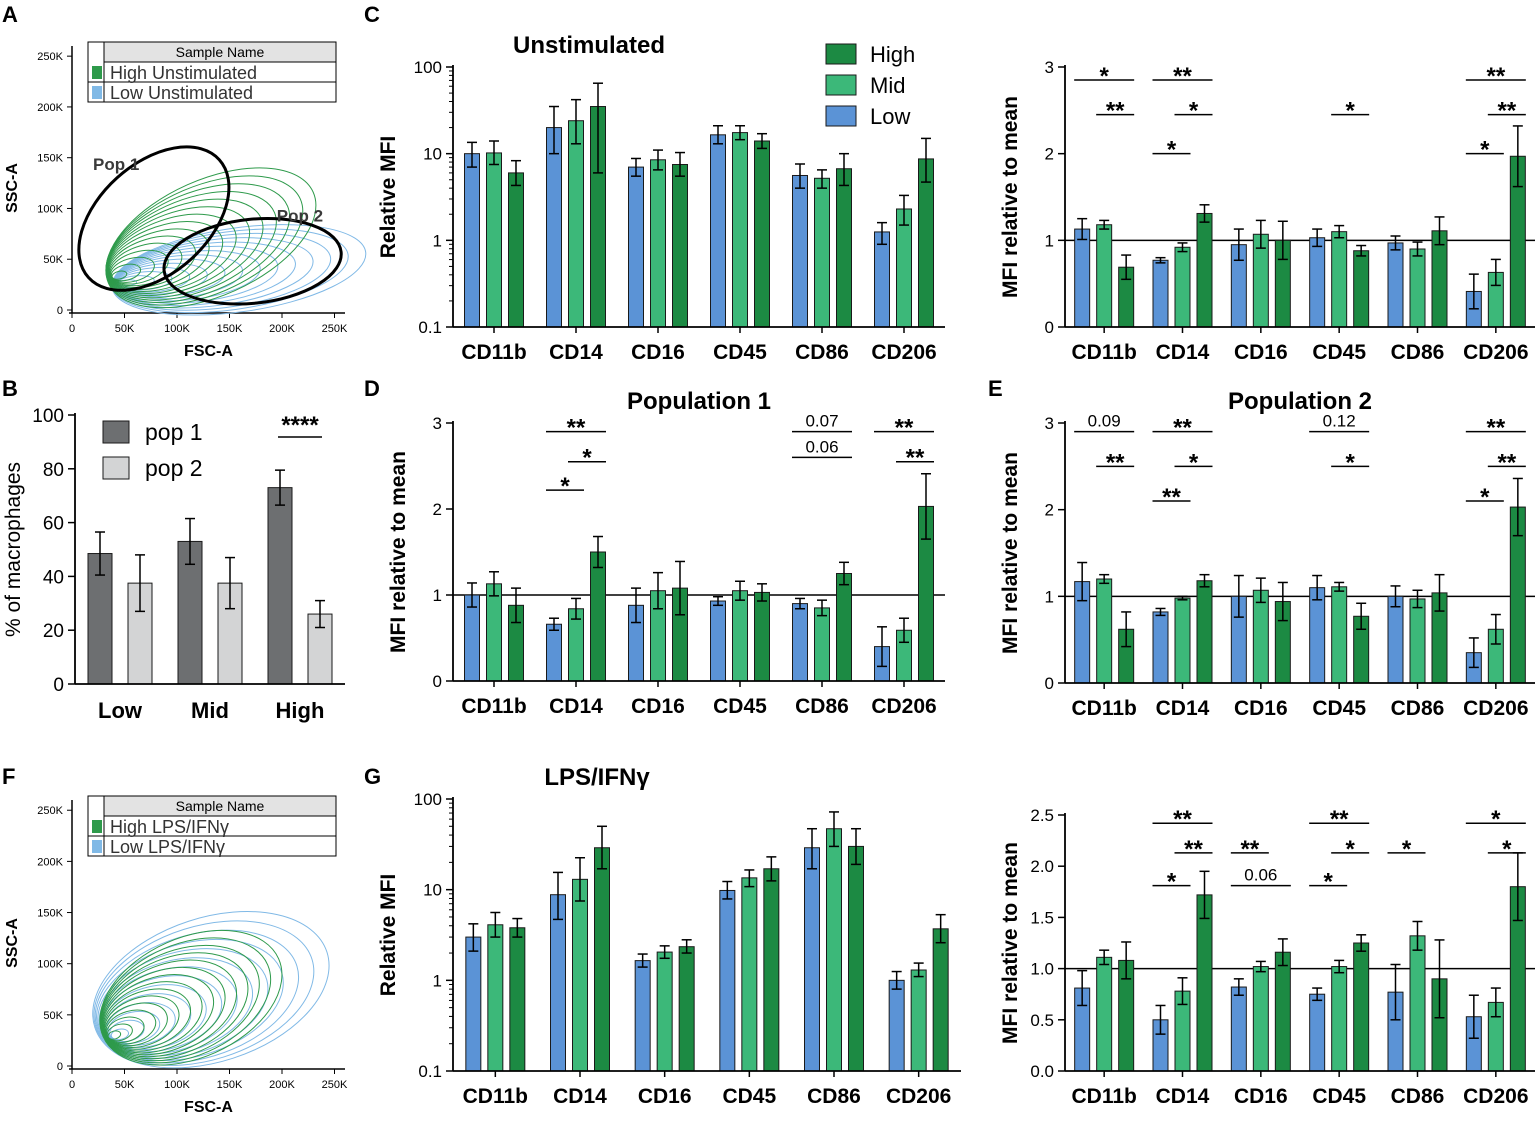 The height and width of the screenshot is (1121, 1536). What do you see at coordinates (1172, 882) in the screenshot?
I see `significance-label-g2-2: *` at bounding box center [1172, 882].